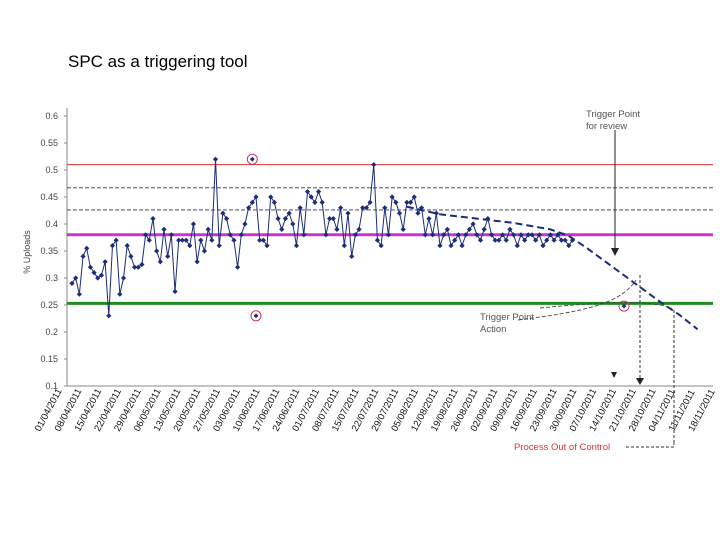 This screenshot has height=540, width=720. I want to click on y-tick-label: 0.6, so click(51, 116).